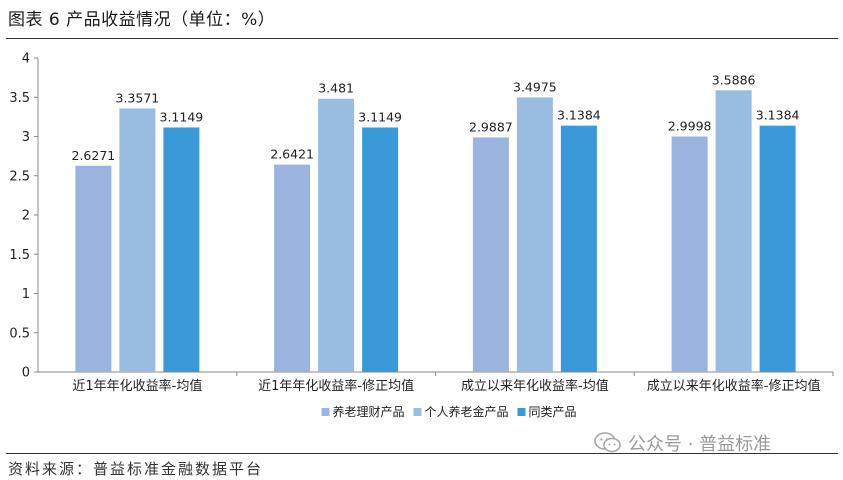 This screenshot has width=843, height=480. What do you see at coordinates (138, 97) in the screenshot?
I see `data-label: 3.3571` at bounding box center [138, 97].